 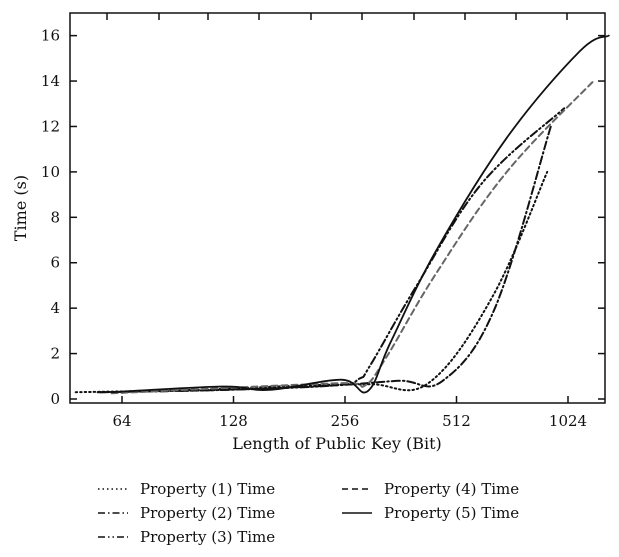 What do you see at coordinates (113, 489) in the screenshot?
I see `legend-swatch-dotted` at bounding box center [113, 489].